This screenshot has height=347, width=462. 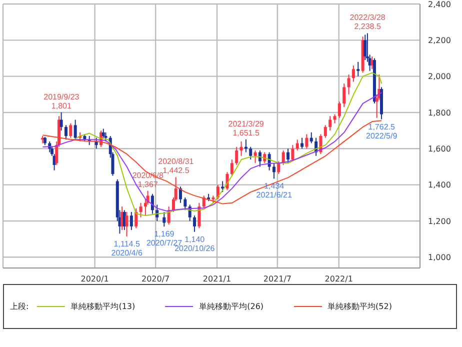 What do you see at coordinates (360, 306) in the screenshot?
I see `legend-label: 単純移動平均(52)` at bounding box center [360, 306].